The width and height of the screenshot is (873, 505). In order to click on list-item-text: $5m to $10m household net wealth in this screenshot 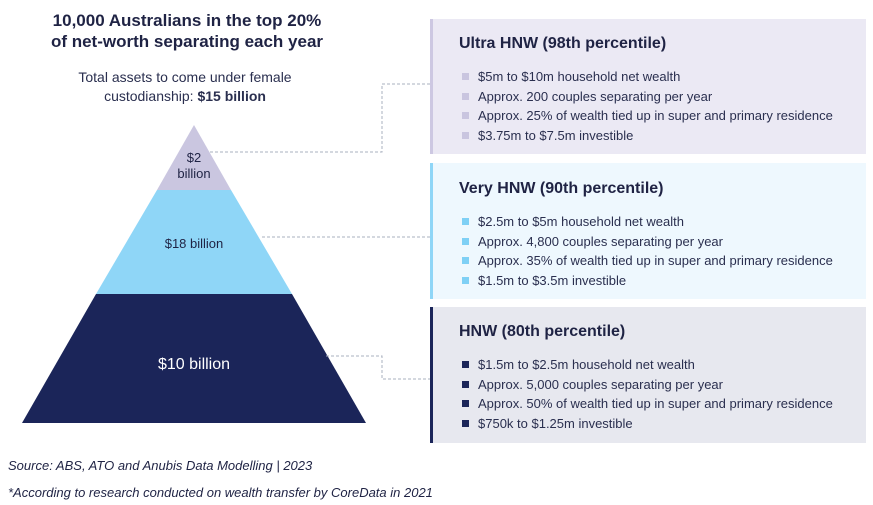, I will do `click(579, 76)`.